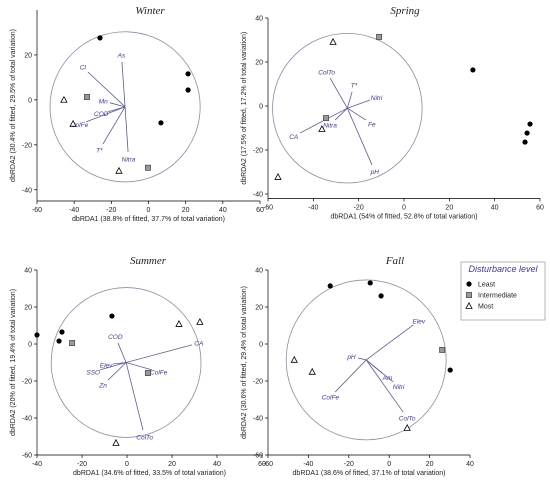 The width and height of the screenshot is (550, 483). I want to click on vector-label: Zn, so click(102, 385).